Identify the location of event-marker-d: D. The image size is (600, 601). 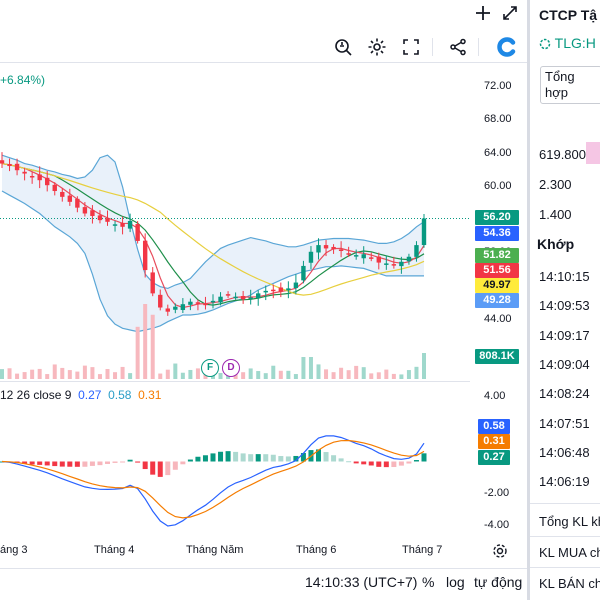
(231, 368).